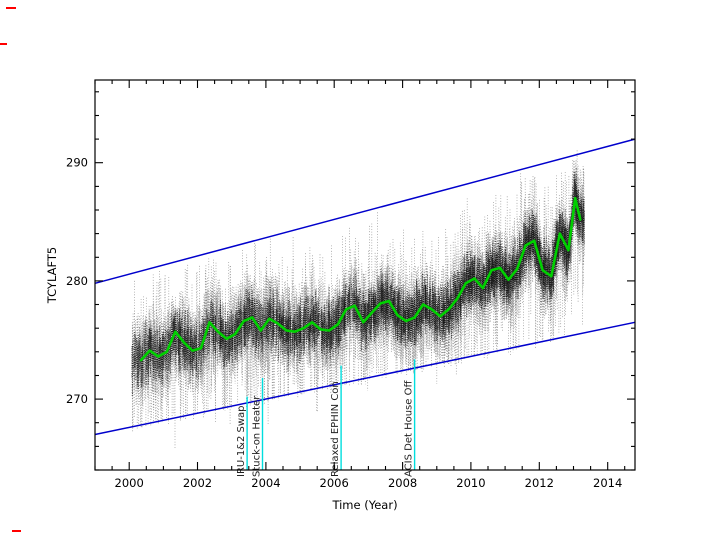  Describe the element at coordinates (77, 281) in the screenshot. I see `y-tick-label: 280` at that location.